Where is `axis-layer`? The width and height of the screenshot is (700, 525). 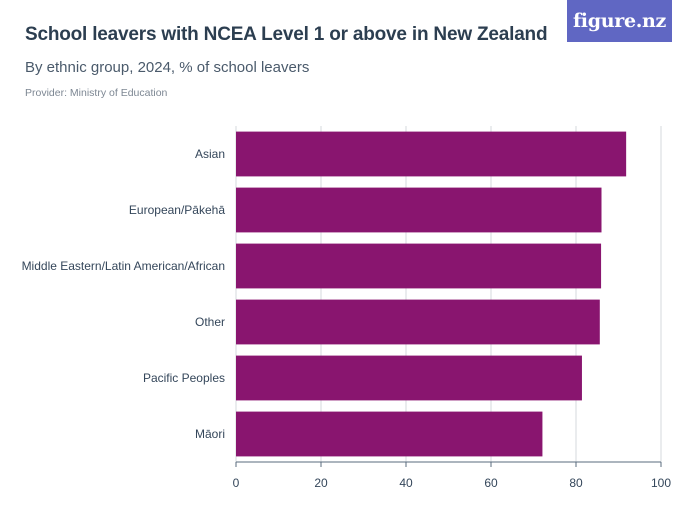
axis-layer is located at coordinates (448, 464).